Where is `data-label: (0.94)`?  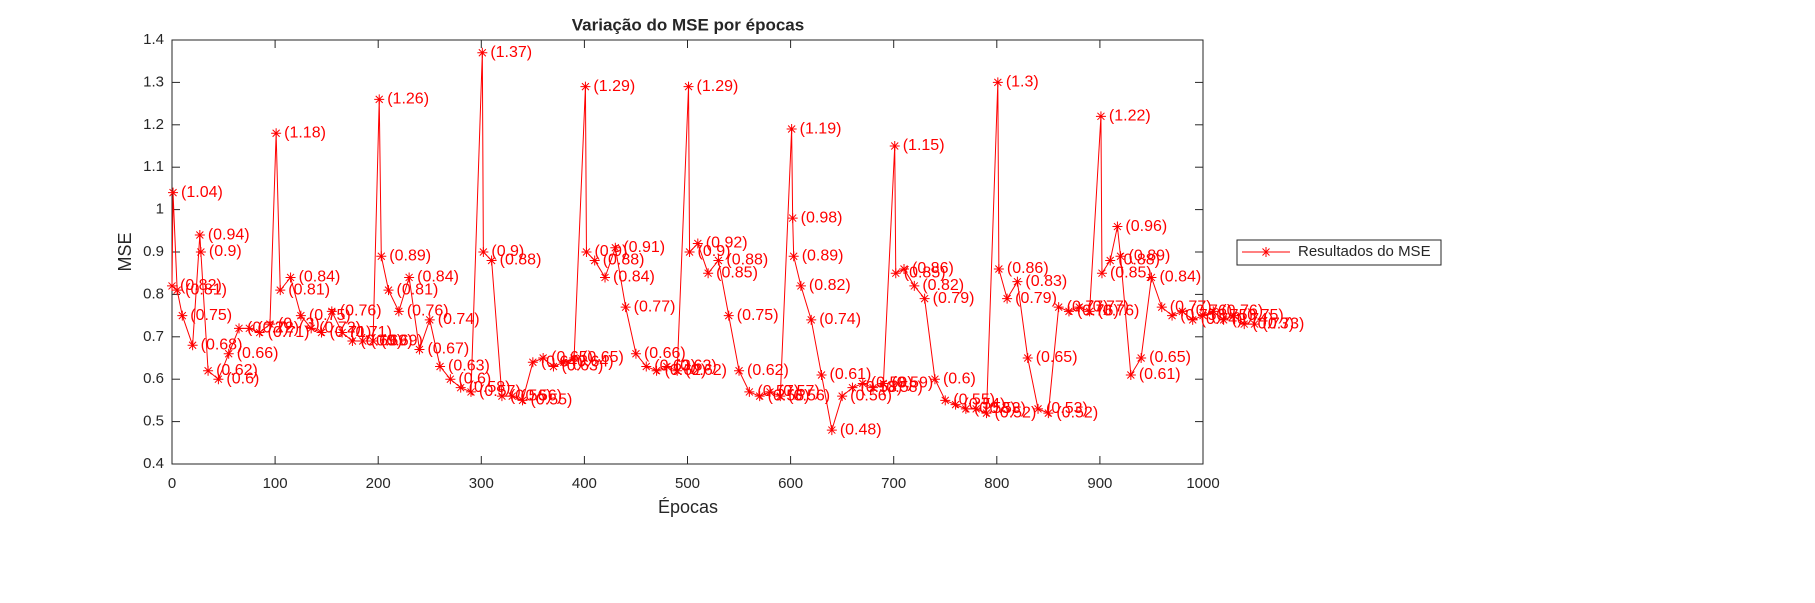
data-label: (0.94) is located at coordinates (229, 234).